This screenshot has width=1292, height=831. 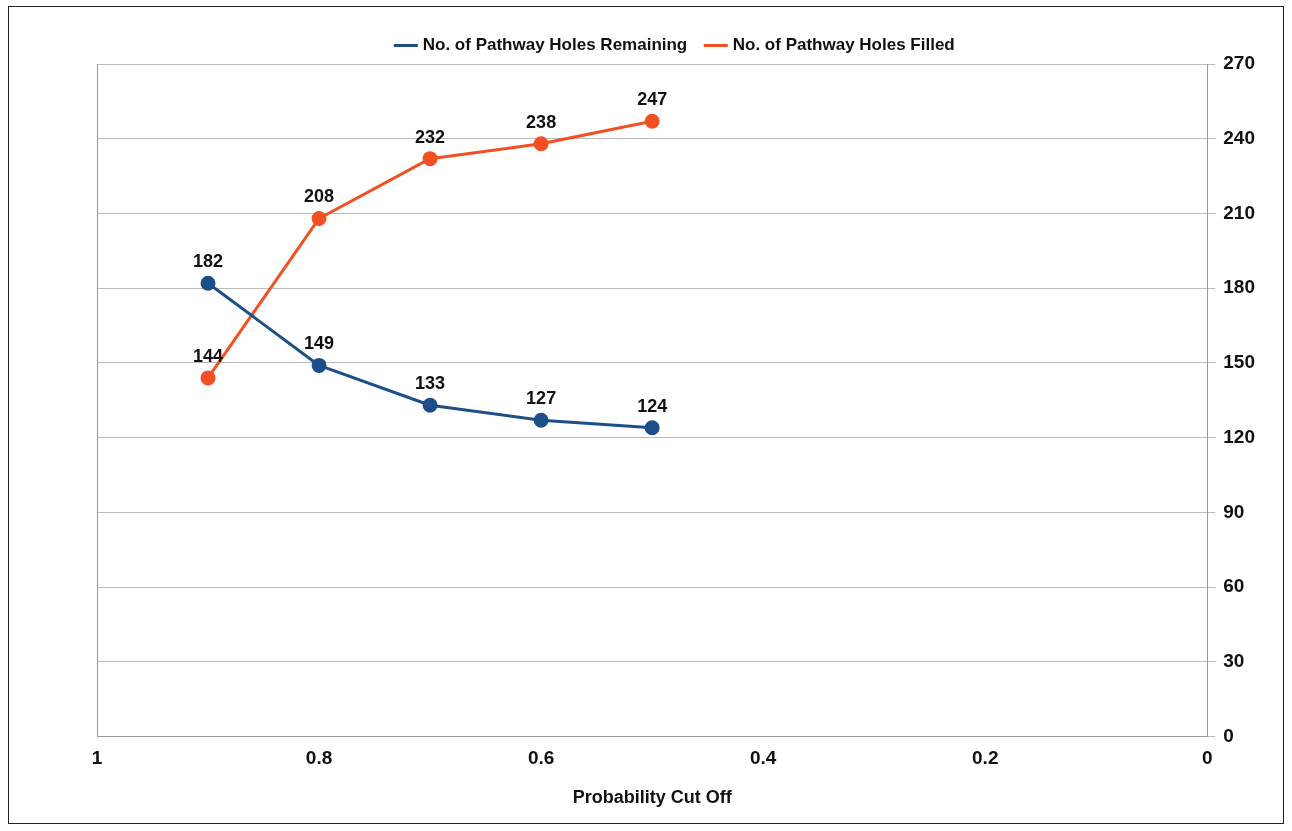 What do you see at coordinates (319, 758) in the screenshot?
I see `x-tick-label: 0.8` at bounding box center [319, 758].